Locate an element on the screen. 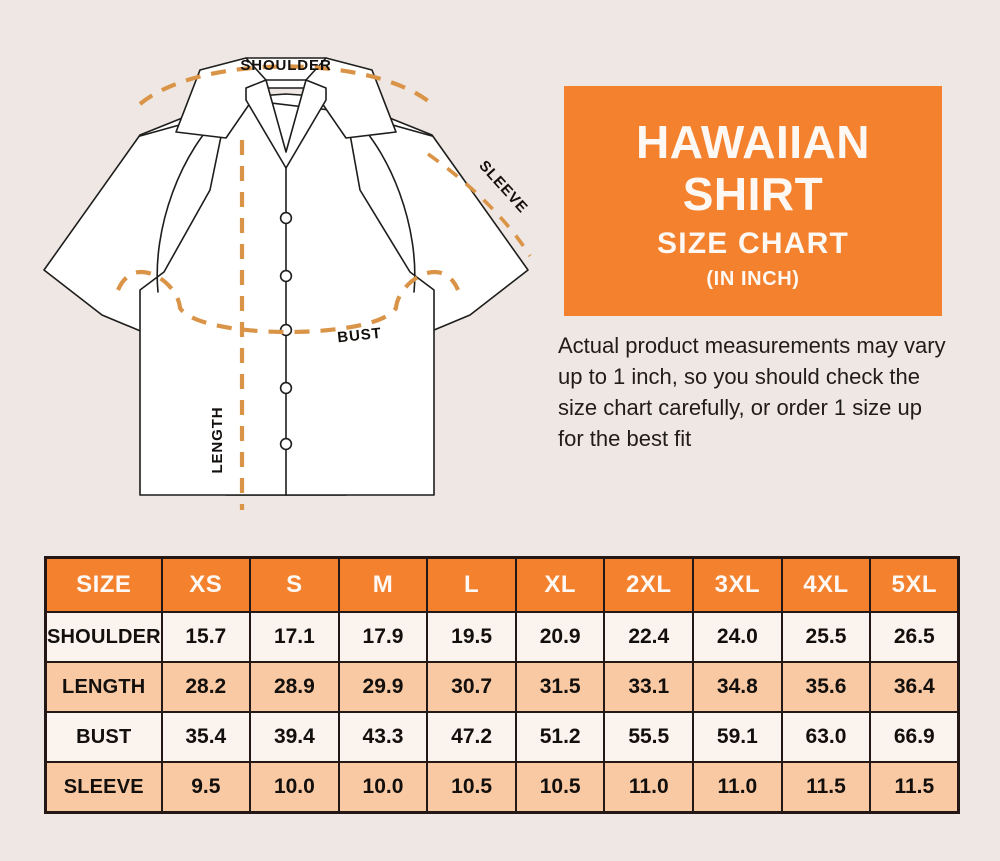 Image resolution: width=1000 pixels, height=861 pixels. cell-shoulder-xs: 15.7 is located at coordinates (206, 637).